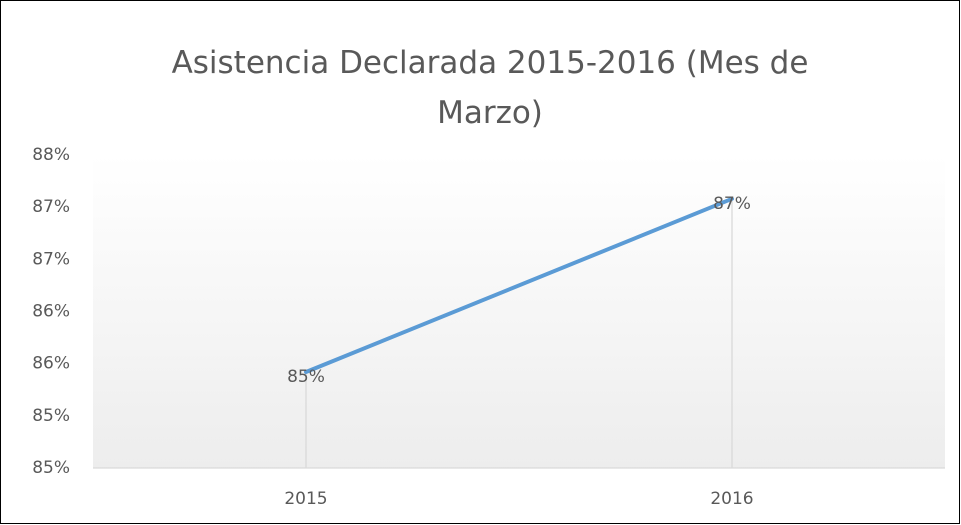 The height and width of the screenshot is (525, 961). Describe the element at coordinates (305, 499) in the screenshot. I see `x-tick-label: 2015` at that location.